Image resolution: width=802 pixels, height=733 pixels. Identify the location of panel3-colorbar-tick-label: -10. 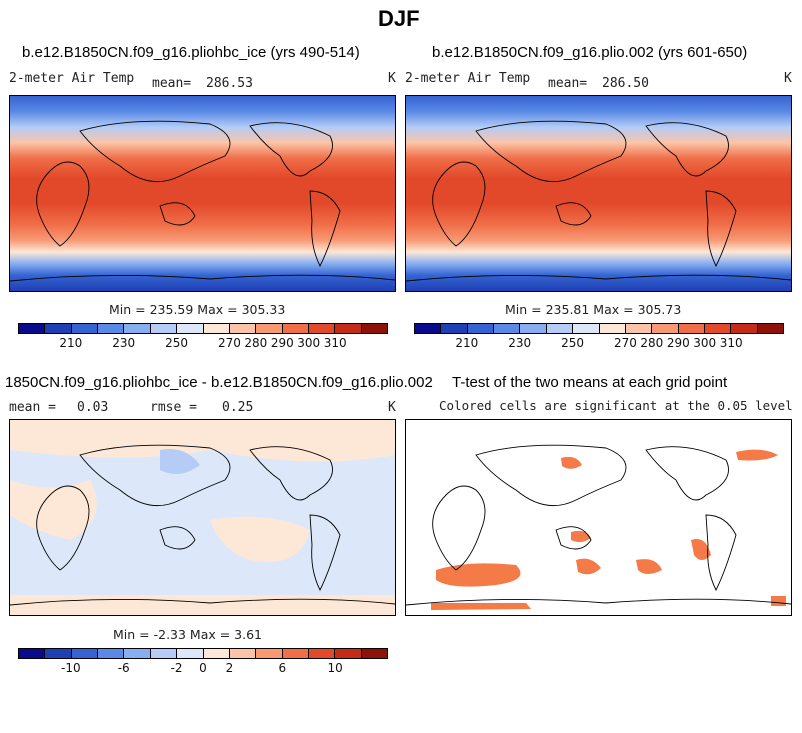
(71, 668).